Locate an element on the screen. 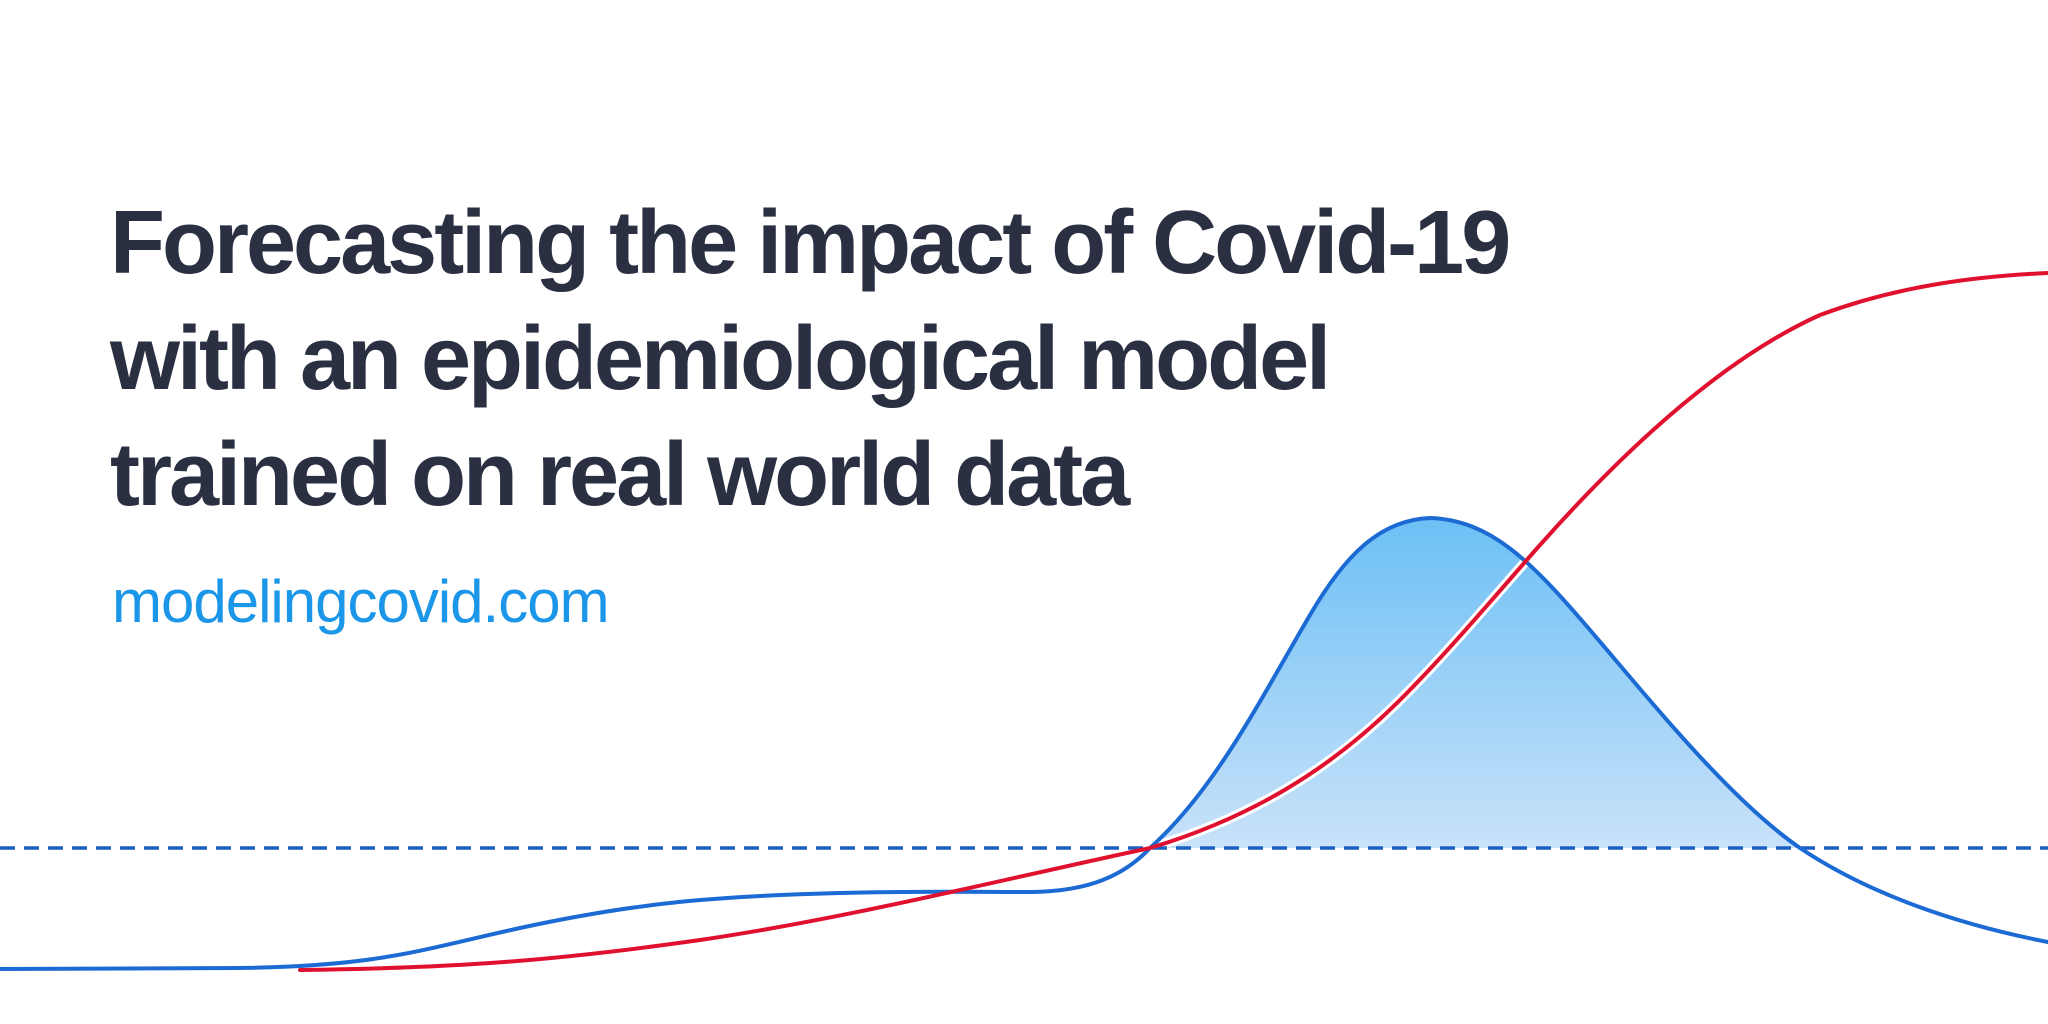 The height and width of the screenshot is (1024, 2048). headline-line-2: with an epidemiological model is located at coordinates (720, 359).